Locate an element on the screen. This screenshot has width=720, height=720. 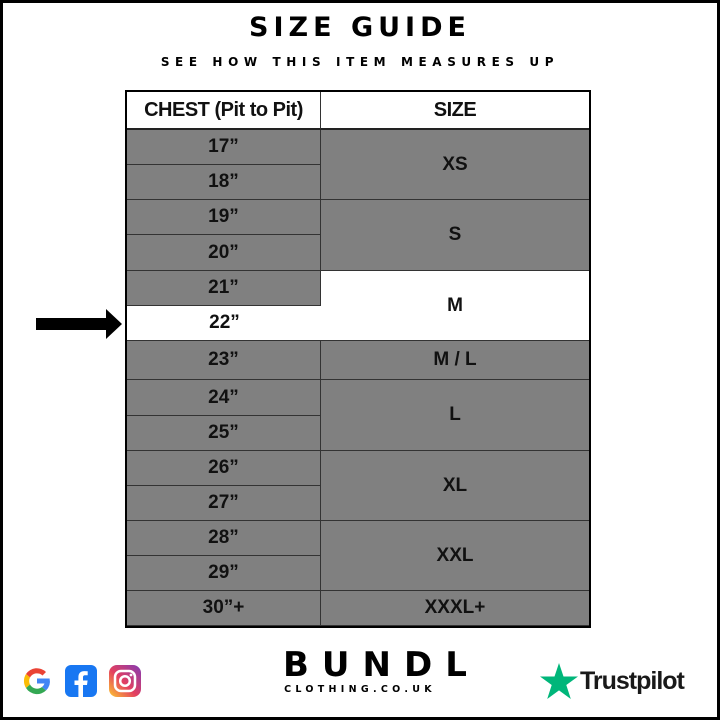
size-cell: XL is located at coordinates (455, 486).